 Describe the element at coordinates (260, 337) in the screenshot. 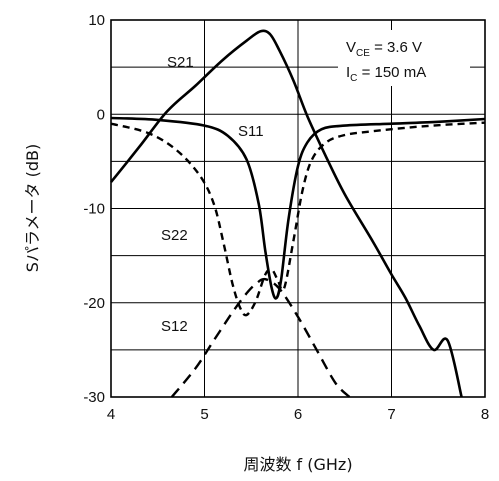

I see `series-line-s12` at that location.